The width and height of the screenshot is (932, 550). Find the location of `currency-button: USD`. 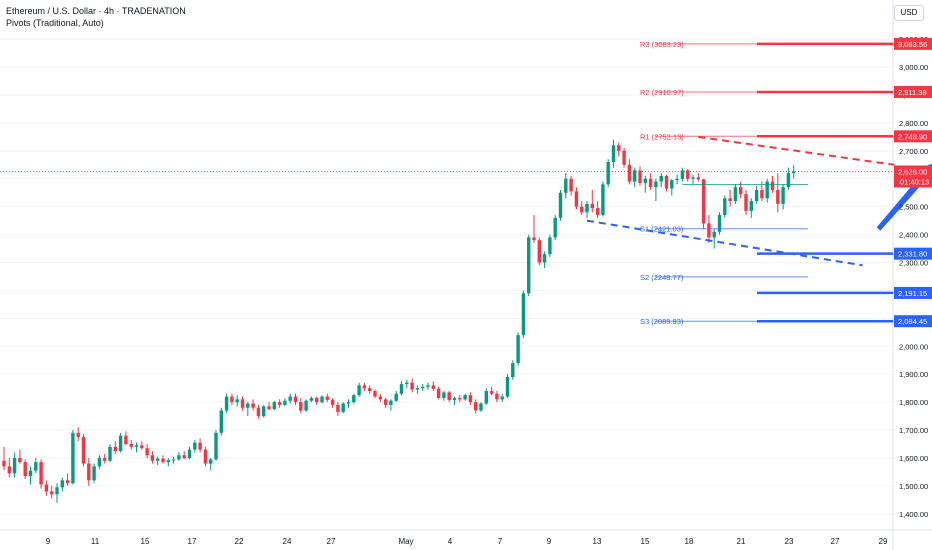

currency-button: USD is located at coordinates (909, 13).